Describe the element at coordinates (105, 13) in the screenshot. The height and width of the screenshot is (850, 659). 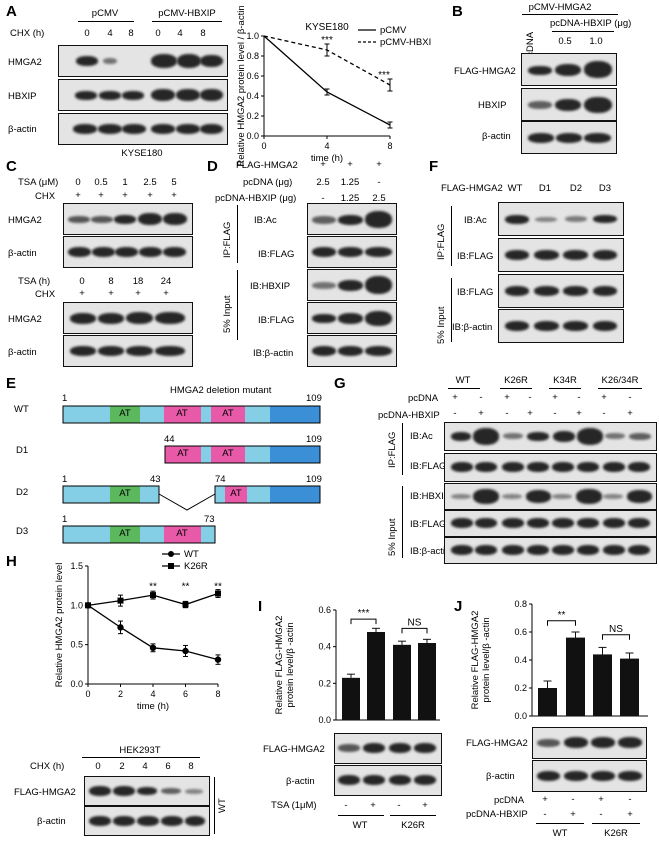
I see `group-label: pCMV` at that location.